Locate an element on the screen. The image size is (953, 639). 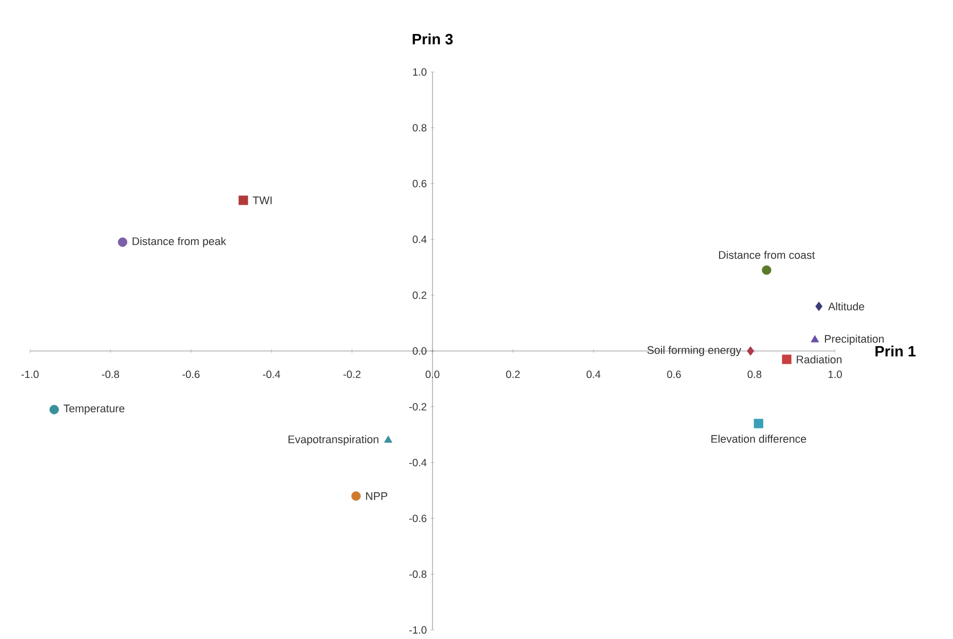
y-tick-label: 0.6 is located at coordinates (419, 184).